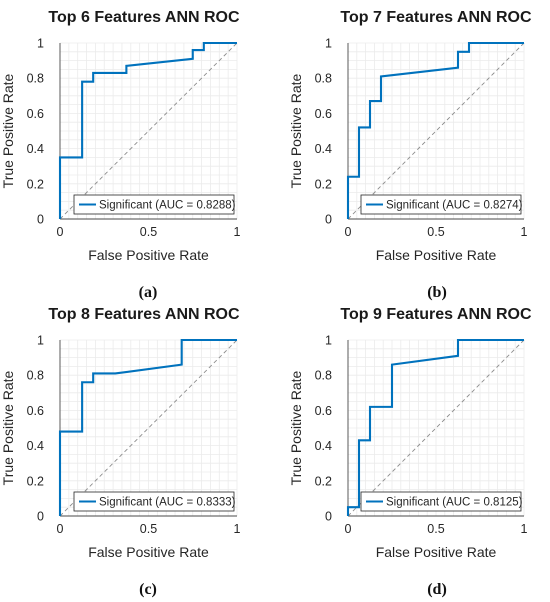  Describe the element at coordinates (454, 206) in the screenshot. I see `legend-label: Significant (AUC = 0.8274)` at that location.